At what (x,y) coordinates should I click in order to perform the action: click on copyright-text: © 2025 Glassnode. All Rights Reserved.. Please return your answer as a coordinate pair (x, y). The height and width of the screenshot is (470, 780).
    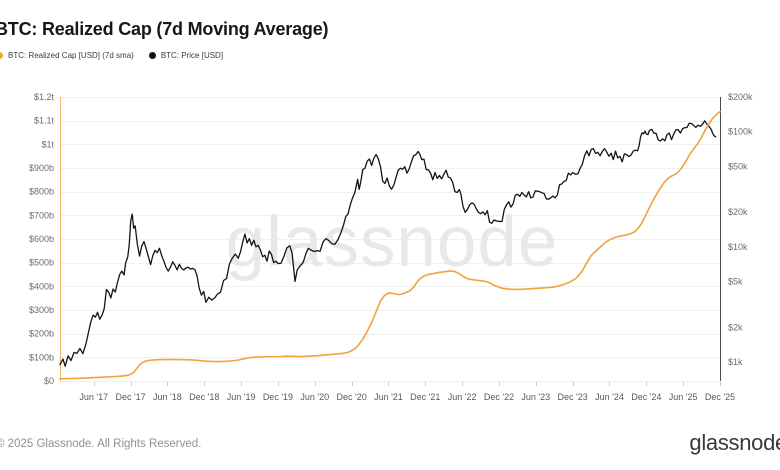
    Looking at the image, I should click on (101, 444).